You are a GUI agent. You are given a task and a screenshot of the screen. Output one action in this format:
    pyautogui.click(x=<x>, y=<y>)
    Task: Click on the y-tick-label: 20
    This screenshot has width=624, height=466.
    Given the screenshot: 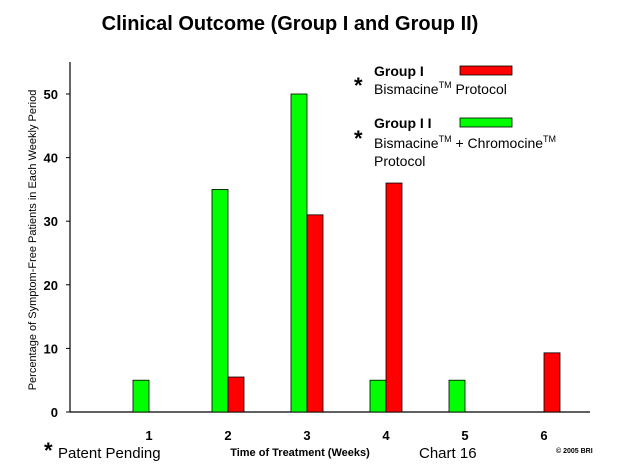 What is the action you would take?
    pyautogui.click(x=51, y=285)
    